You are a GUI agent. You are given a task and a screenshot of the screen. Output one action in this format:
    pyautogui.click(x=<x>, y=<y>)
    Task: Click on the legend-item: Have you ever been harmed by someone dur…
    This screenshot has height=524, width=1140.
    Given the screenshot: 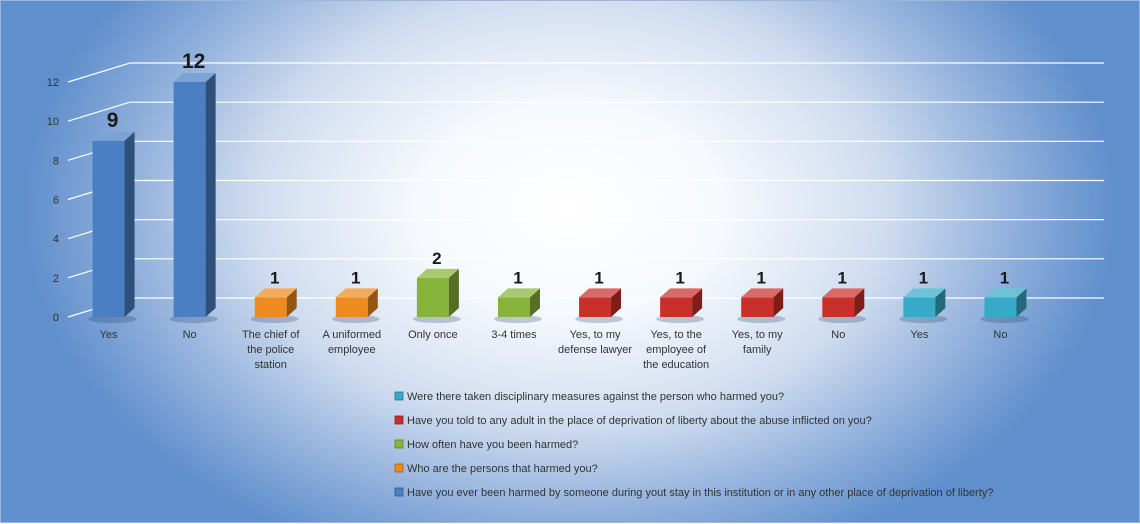 What is the action you would take?
    pyautogui.click(x=693, y=493)
    